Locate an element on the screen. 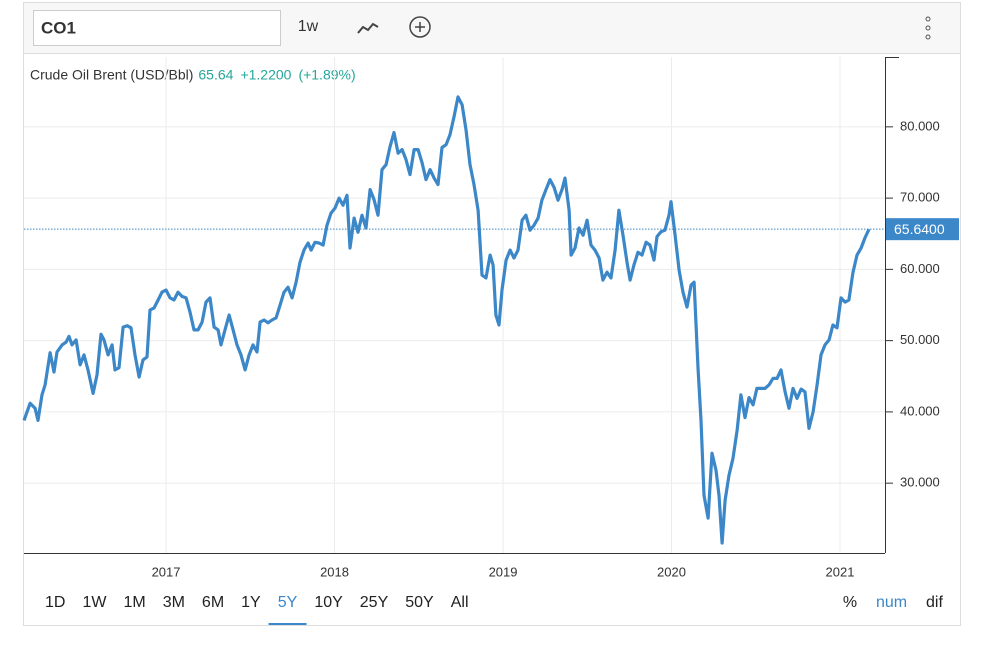 This screenshot has width=986, height=645. y-tick-label: 80.000 is located at coordinates (920, 125).